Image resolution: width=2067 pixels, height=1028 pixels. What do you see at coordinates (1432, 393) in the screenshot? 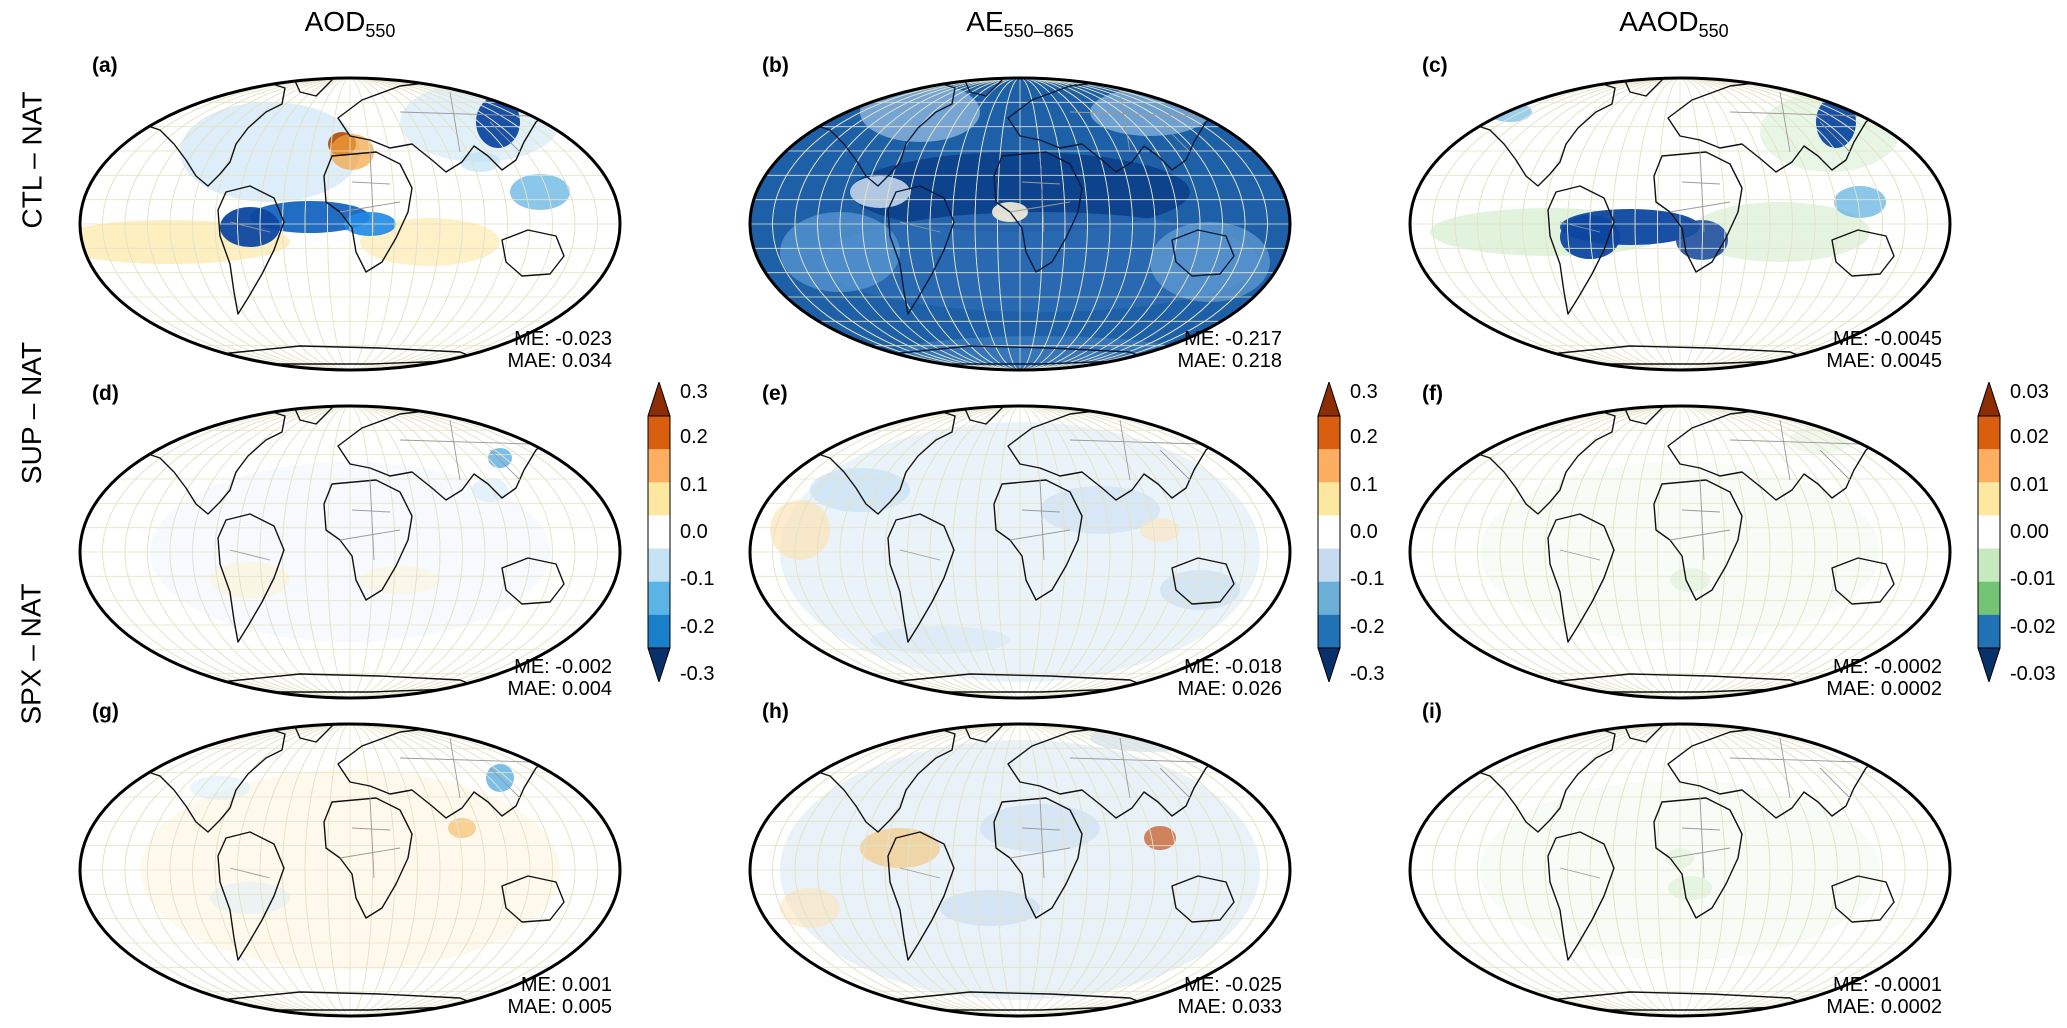
I see `panel-label: (f)` at bounding box center [1432, 393].